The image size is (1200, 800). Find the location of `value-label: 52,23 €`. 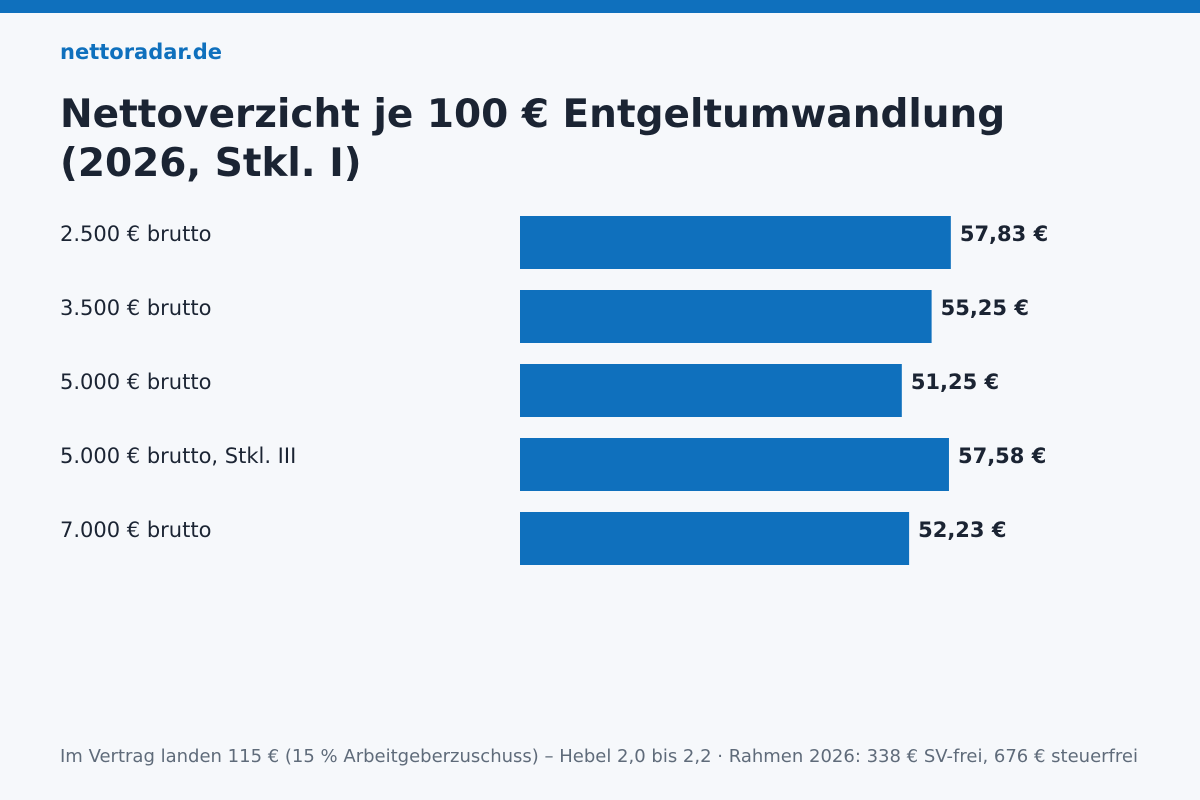

value-label: 52,23 € is located at coordinates (962, 530).